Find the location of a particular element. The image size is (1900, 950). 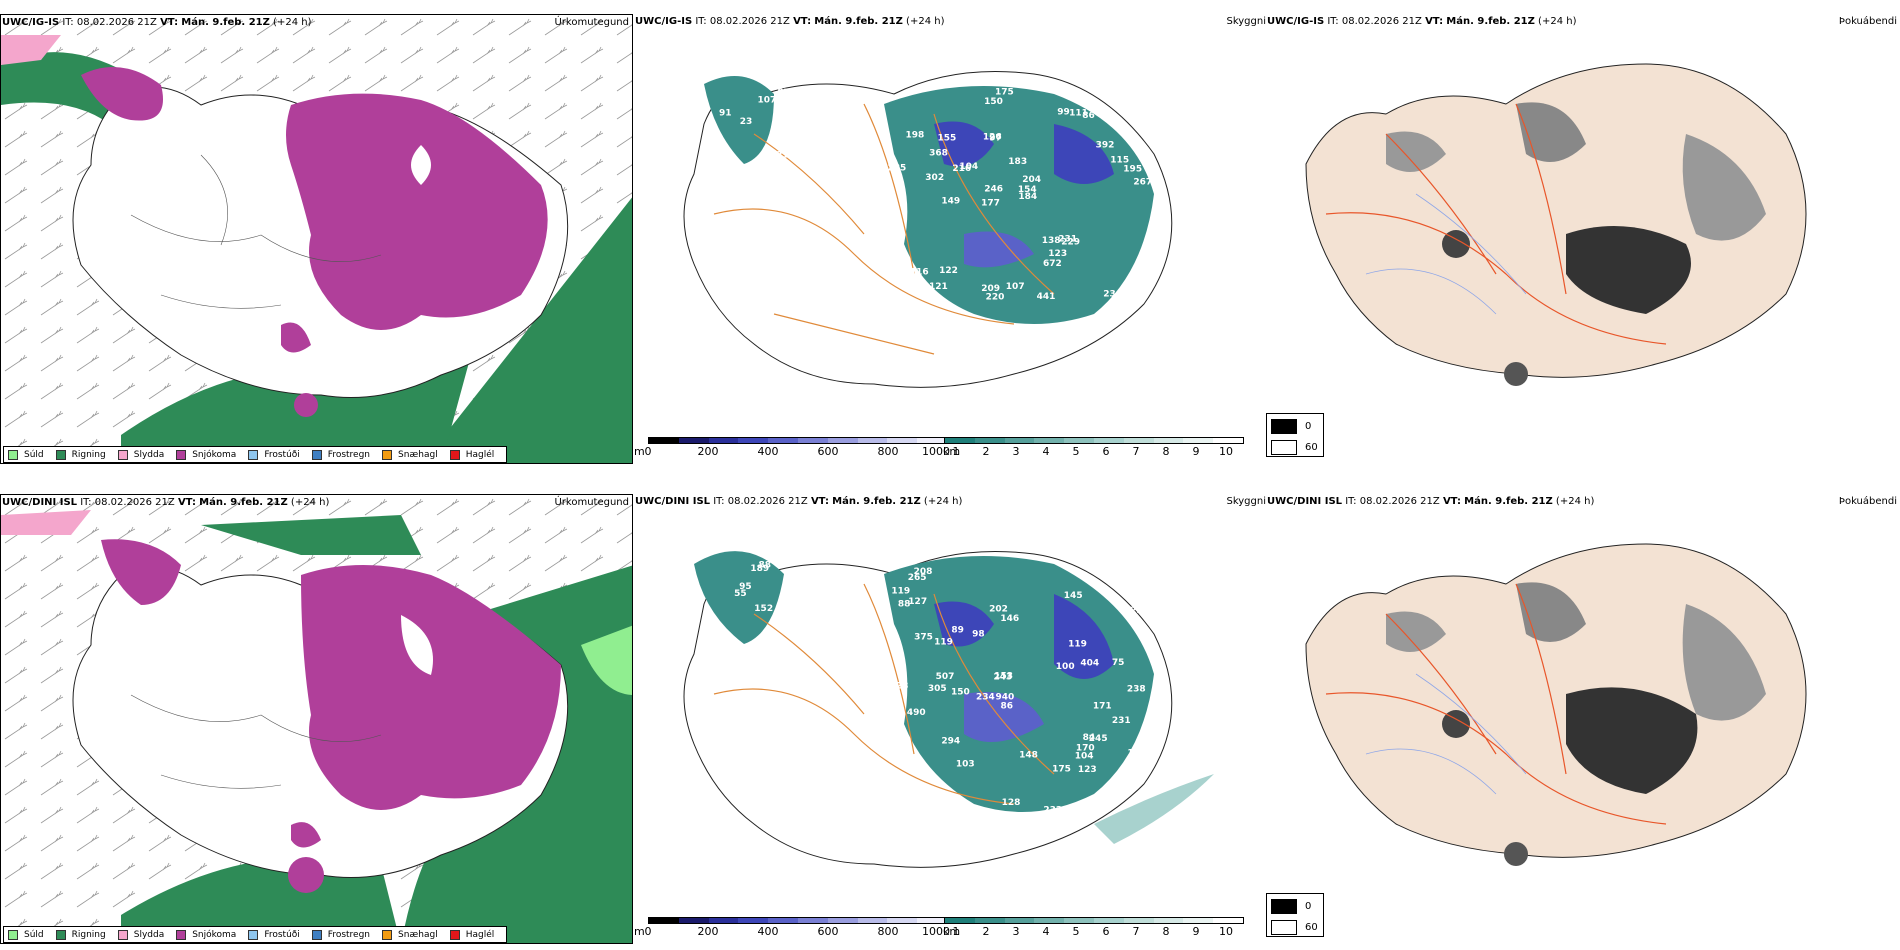

legend-item: Snæhagl is located at coordinates (410, 934).